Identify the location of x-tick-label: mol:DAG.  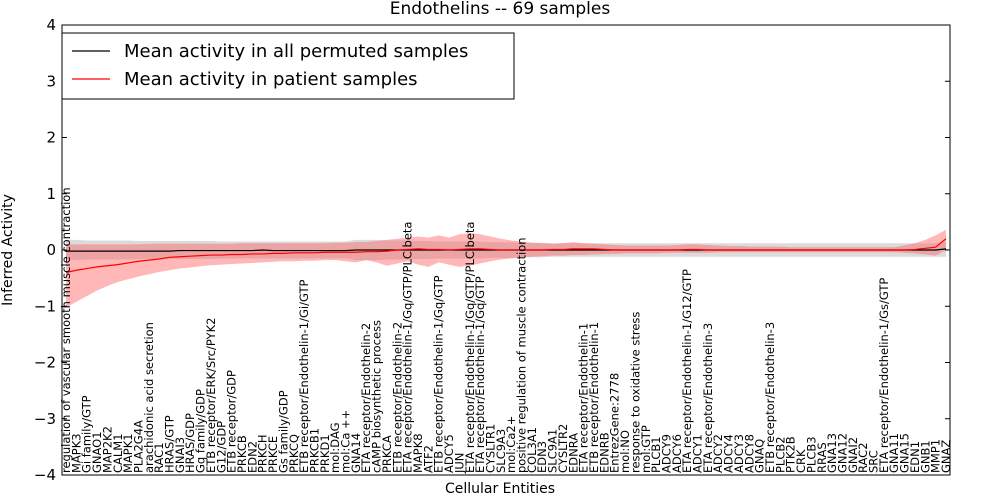
(335, 447).